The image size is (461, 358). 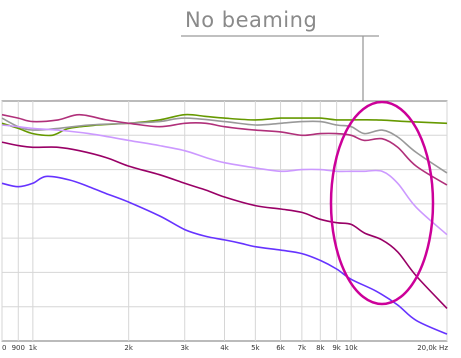 I want to click on annotation-leader, so click(x=280, y=73).